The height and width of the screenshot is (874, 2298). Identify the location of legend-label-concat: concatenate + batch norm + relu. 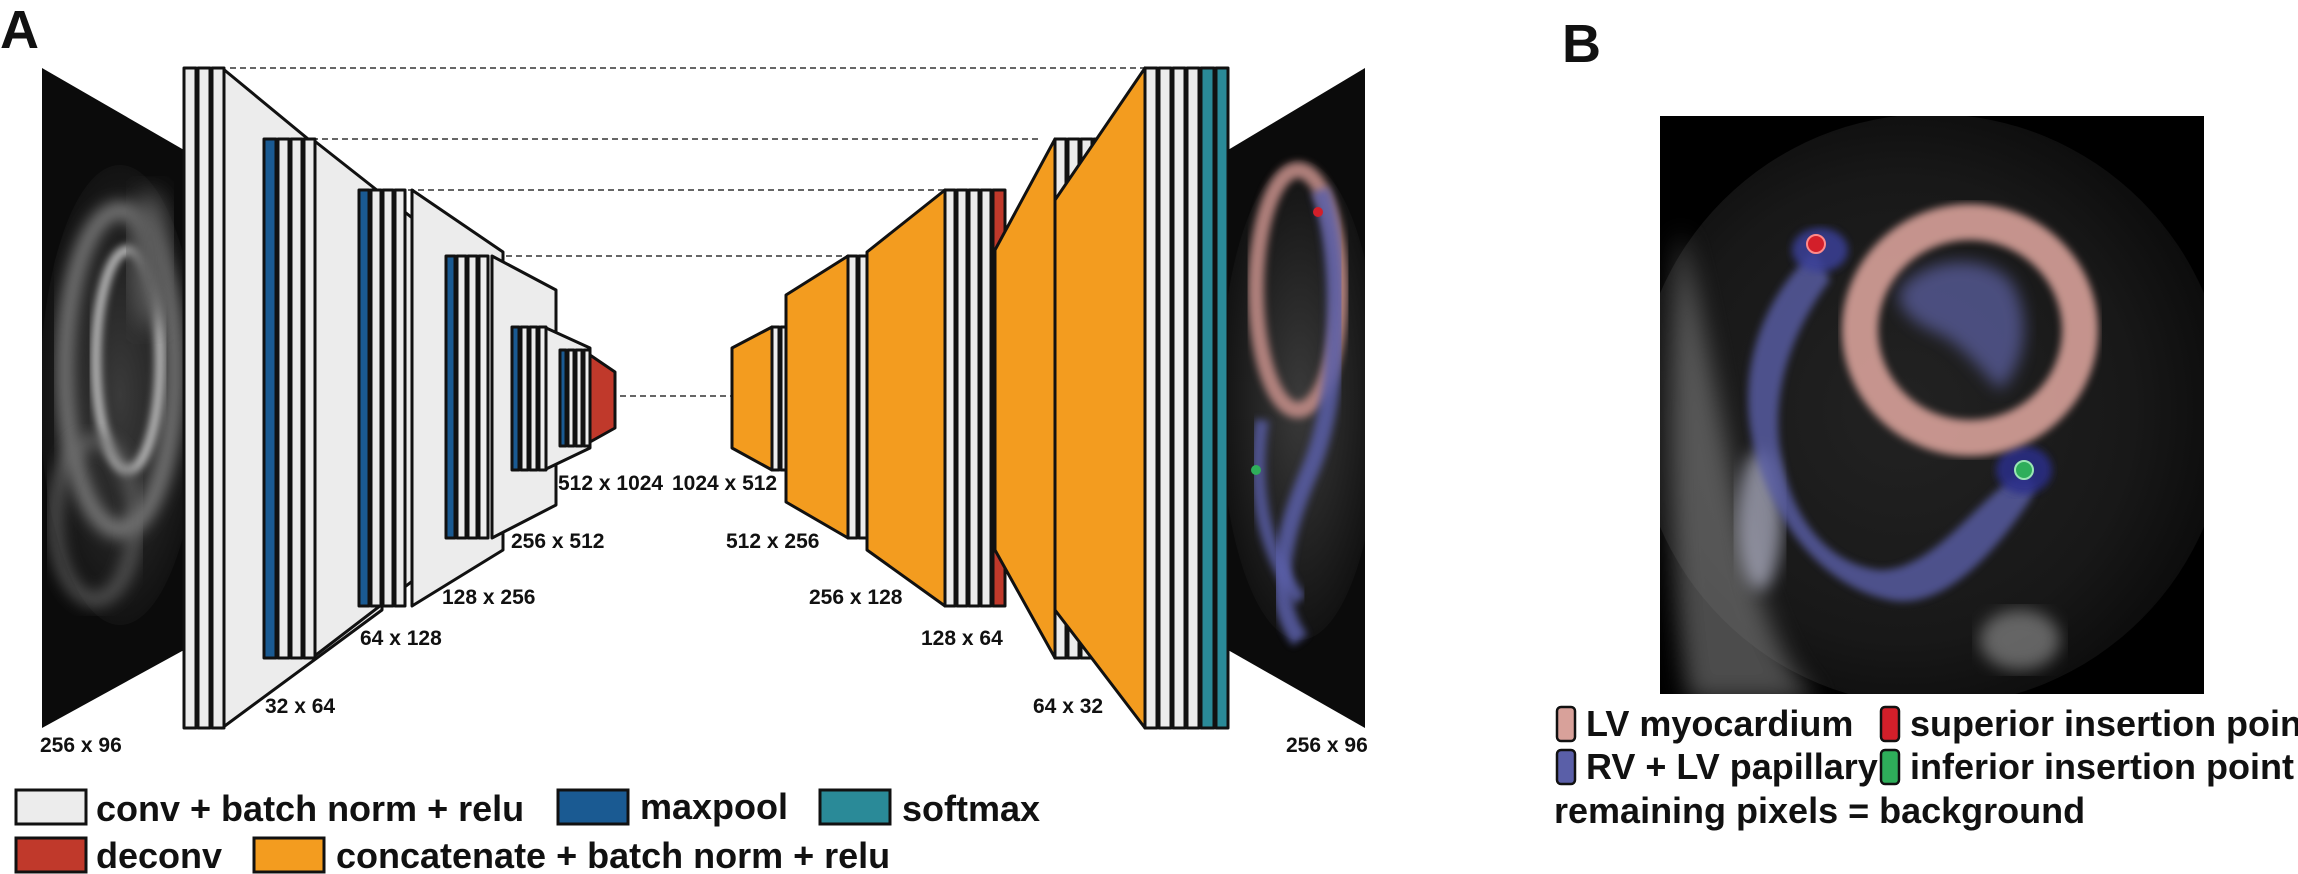
(613, 854).